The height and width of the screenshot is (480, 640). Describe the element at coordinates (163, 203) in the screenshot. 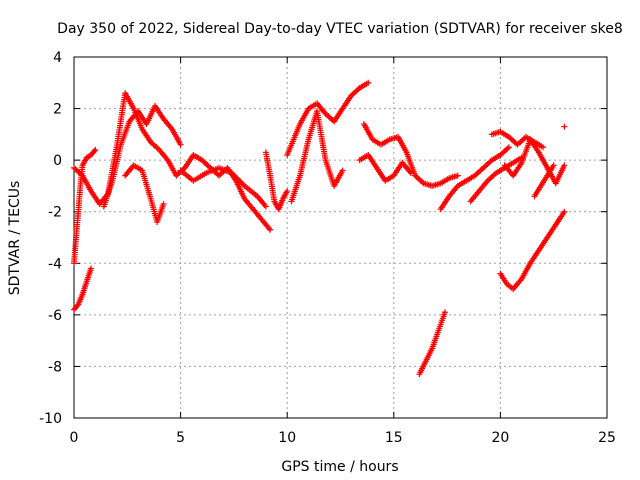

I see `data-point-sat-E` at that location.